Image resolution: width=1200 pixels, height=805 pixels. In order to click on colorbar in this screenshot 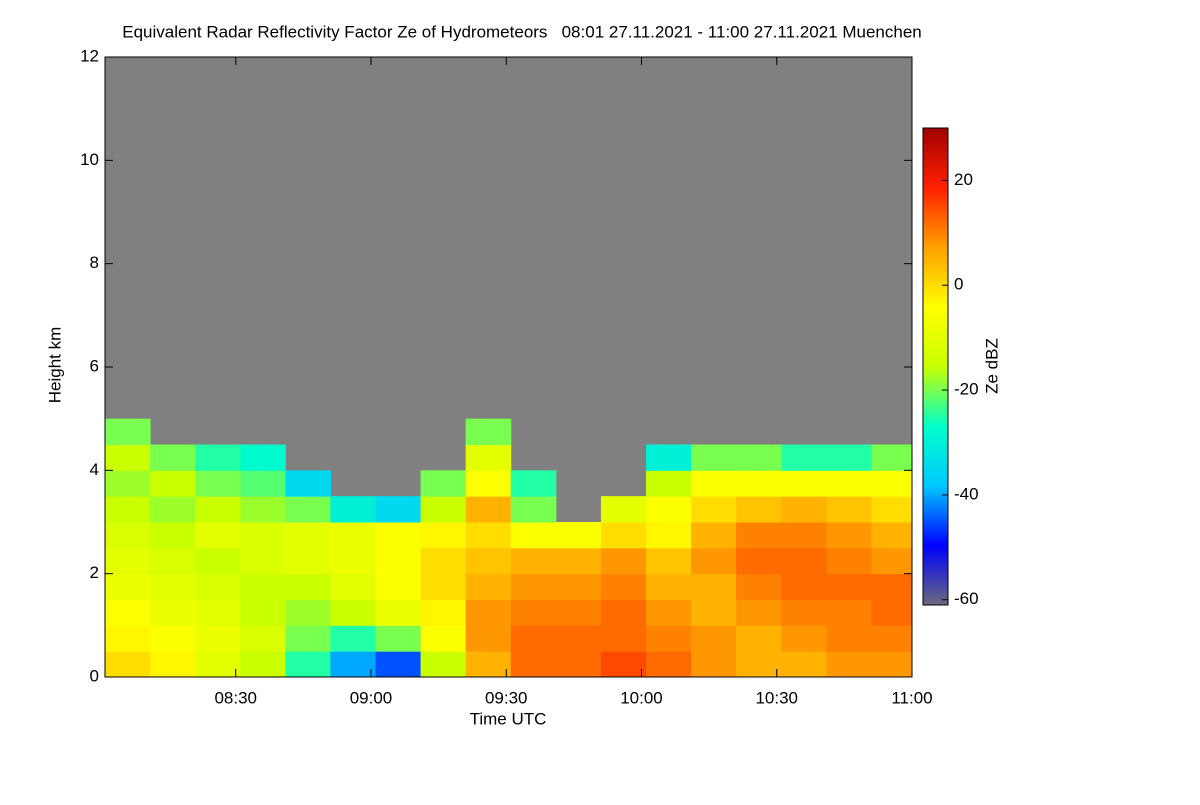, I will do `click(935, 366)`.